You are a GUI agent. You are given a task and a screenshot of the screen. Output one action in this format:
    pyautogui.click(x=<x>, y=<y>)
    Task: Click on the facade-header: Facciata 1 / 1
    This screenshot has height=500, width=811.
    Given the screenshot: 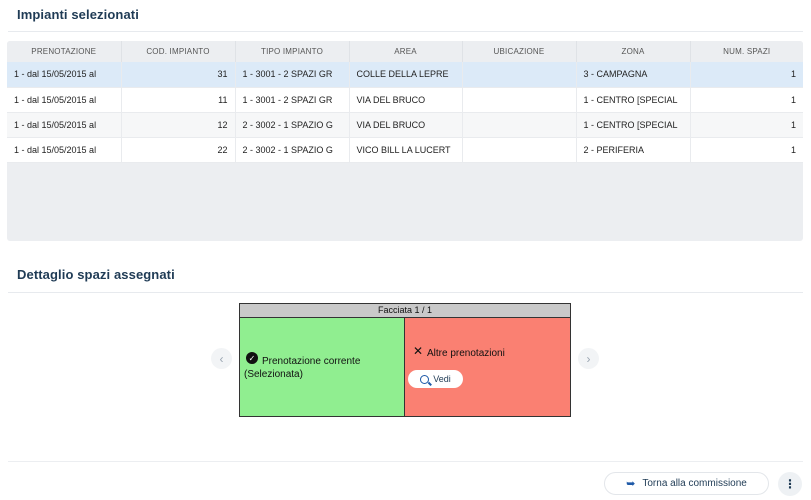 What is the action you would take?
    pyautogui.click(x=405, y=311)
    